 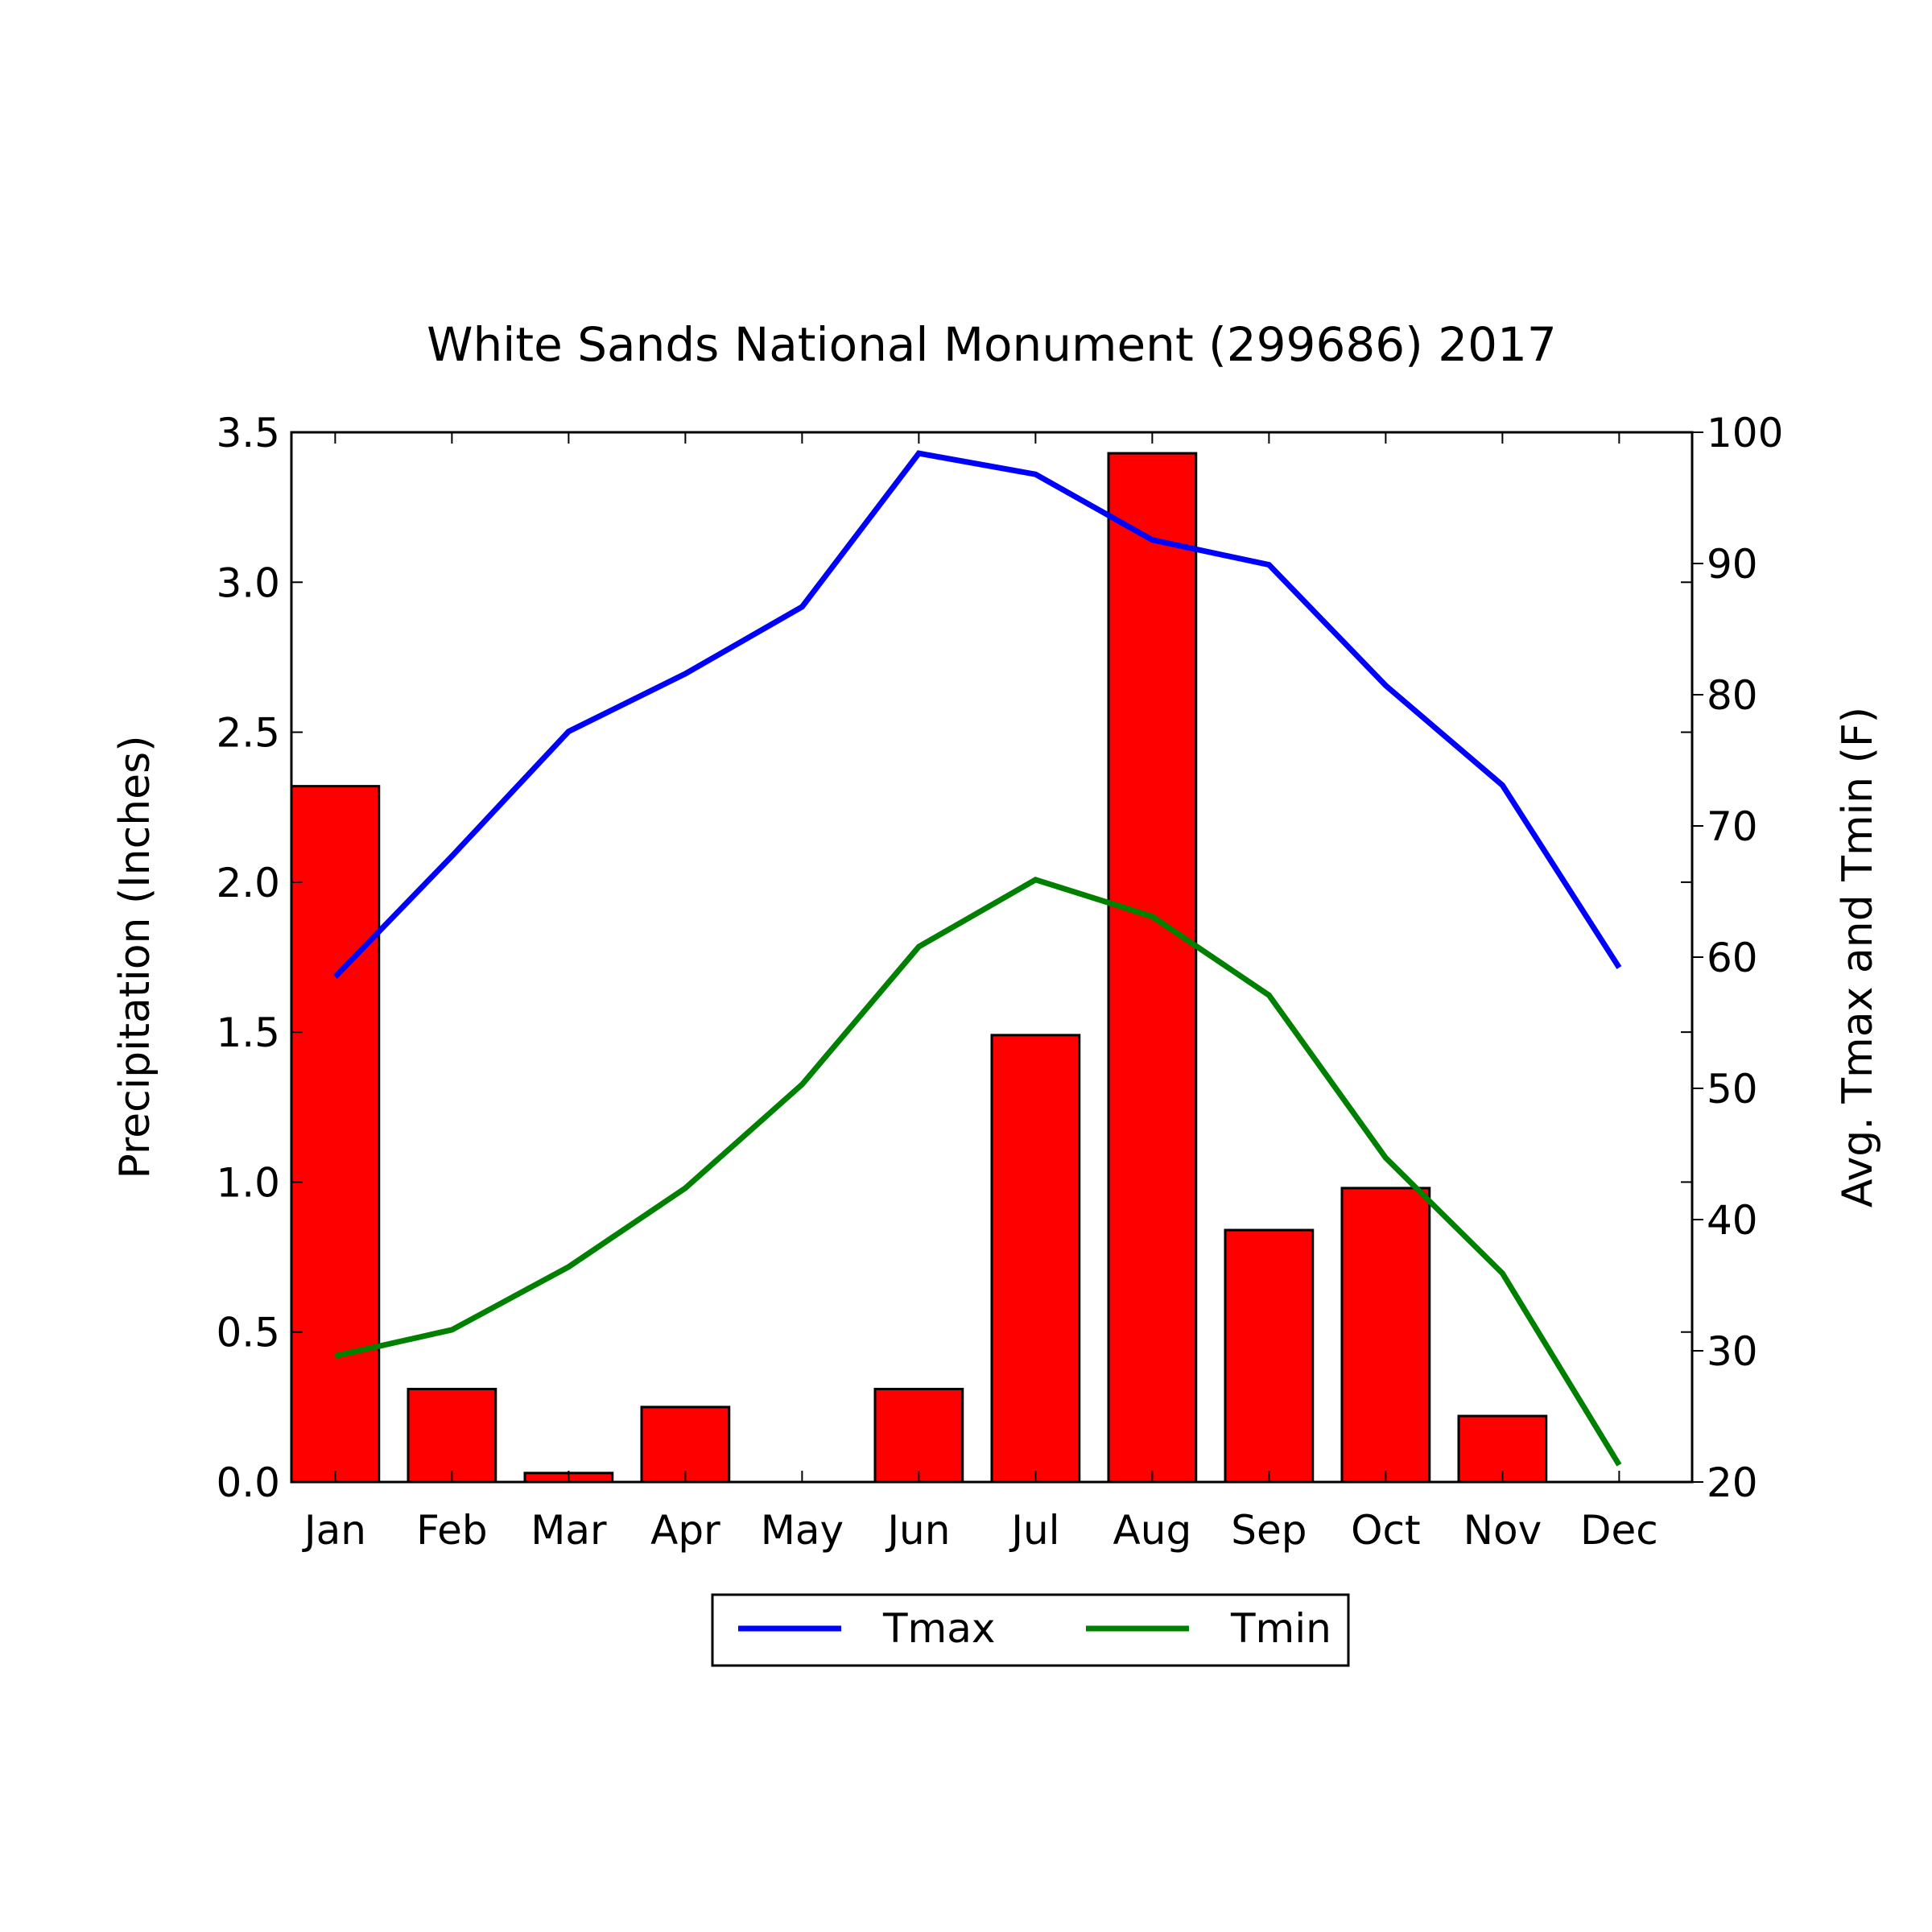 What do you see at coordinates (1034, 1530) in the screenshot?
I see `x-tick-label: Jul` at bounding box center [1034, 1530].